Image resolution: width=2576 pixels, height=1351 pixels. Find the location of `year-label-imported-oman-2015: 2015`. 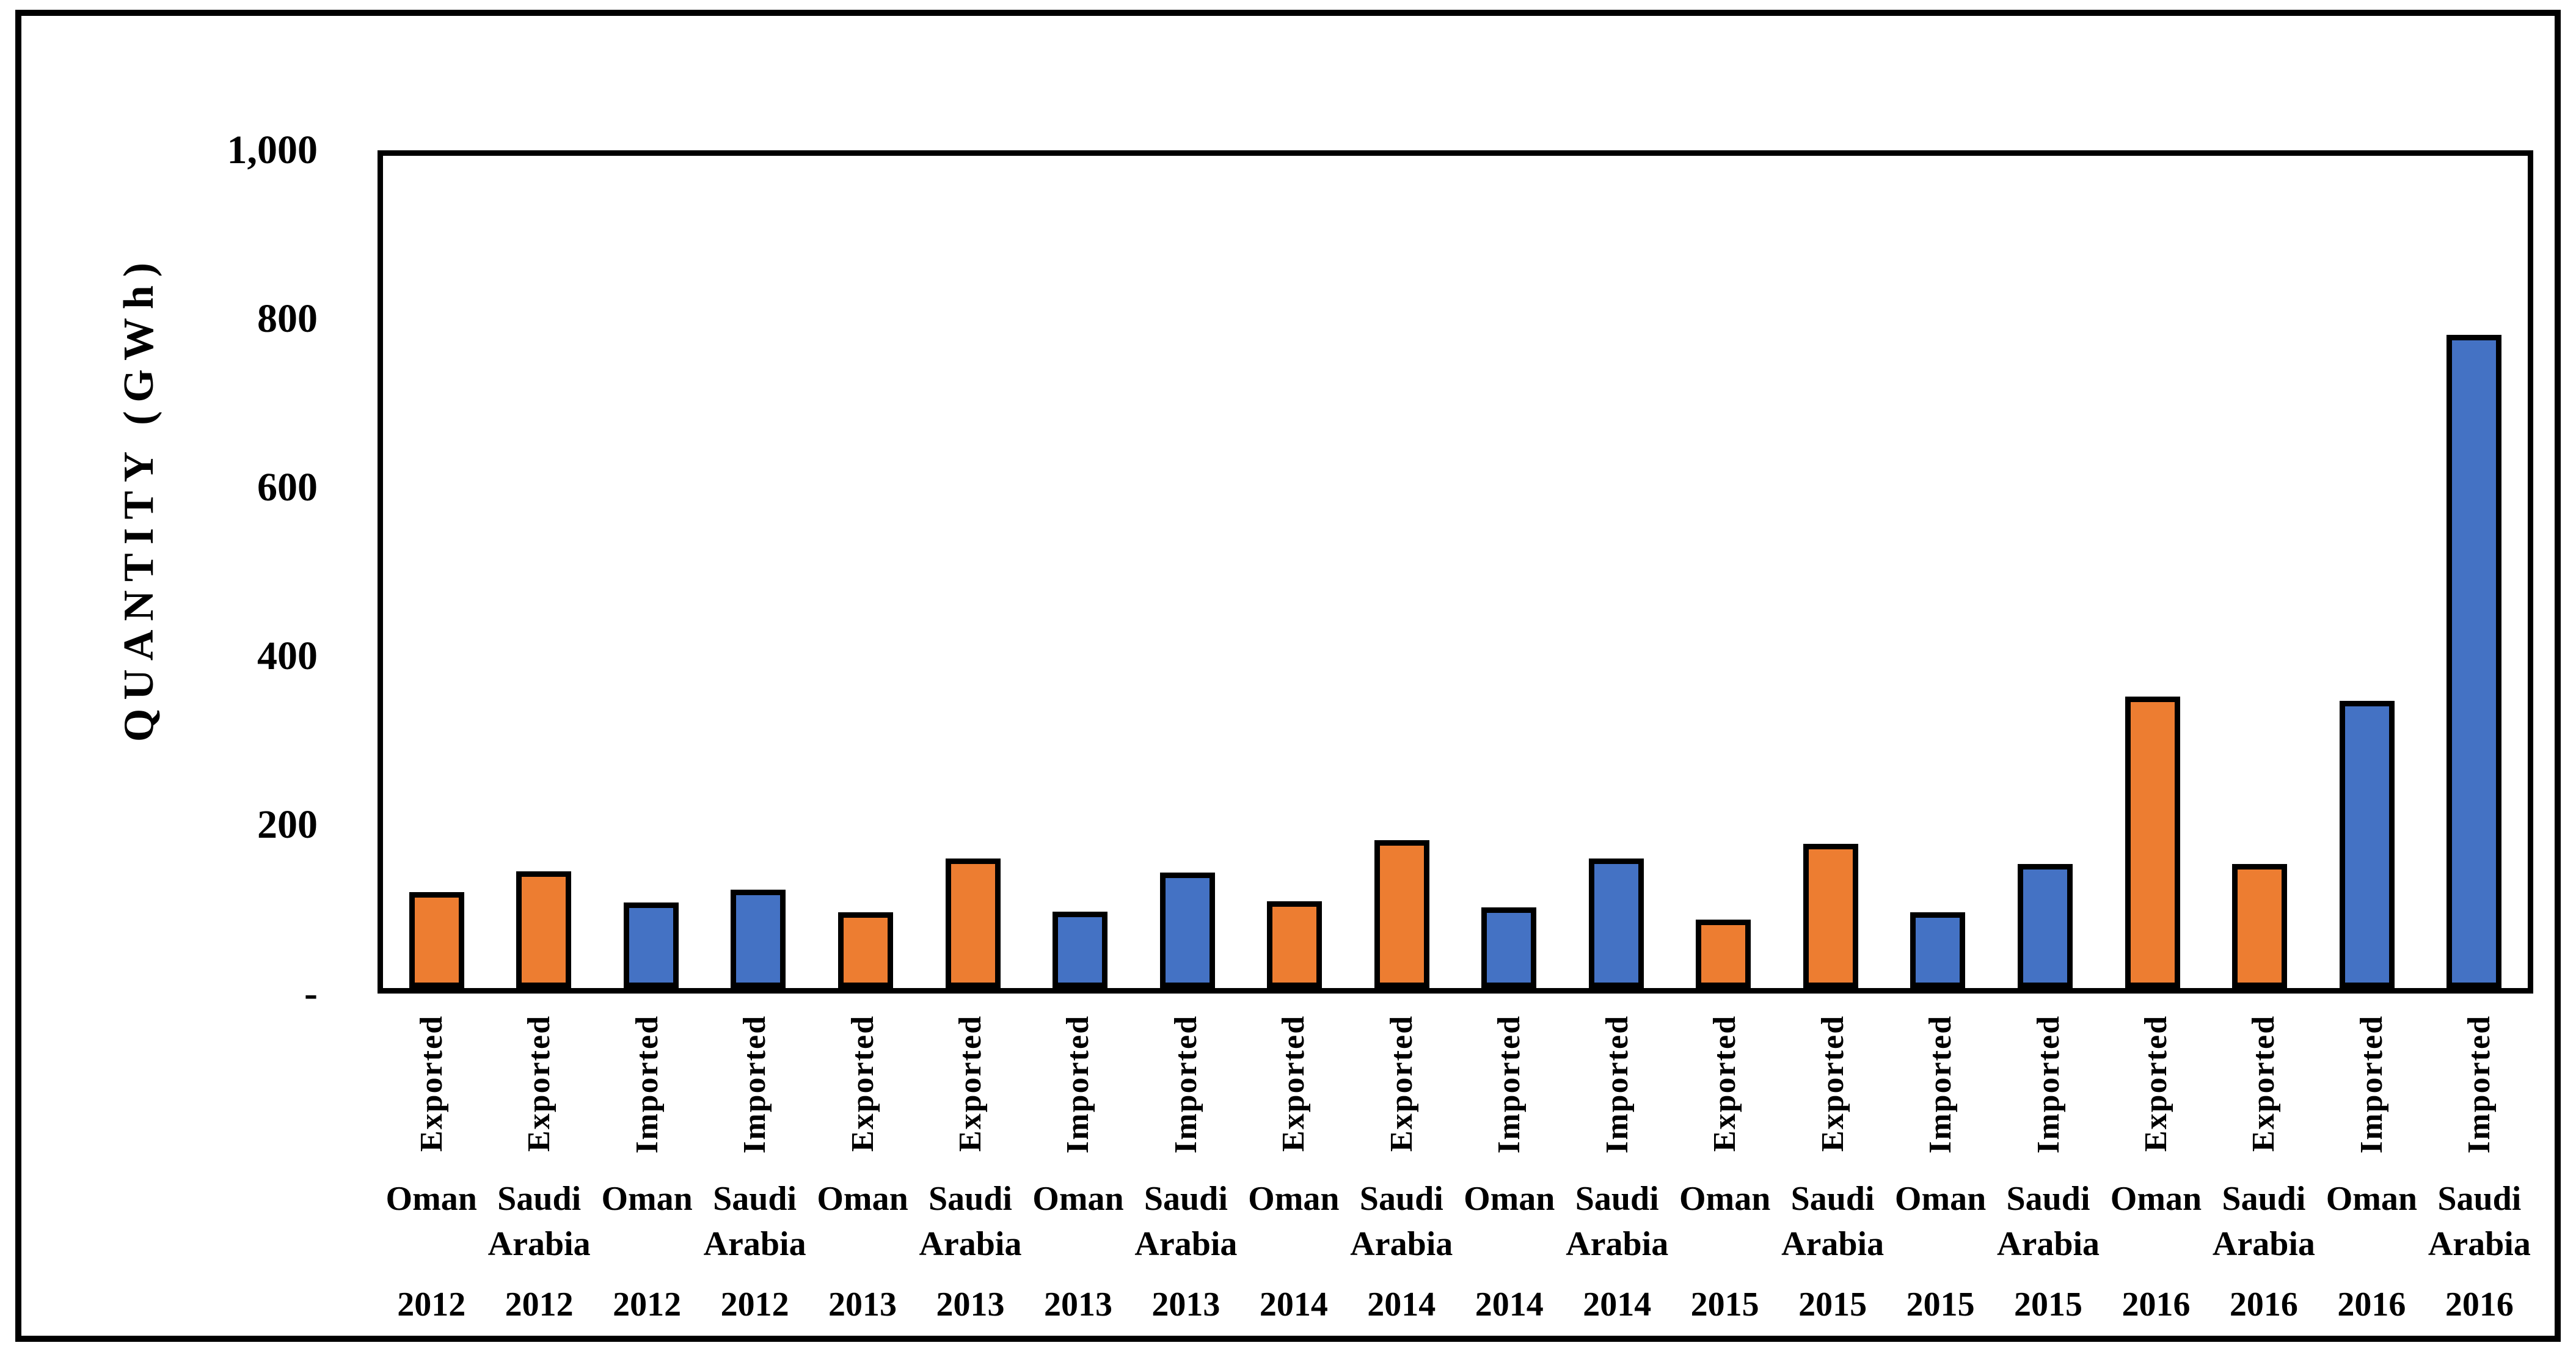

year-label-imported-oman-2015: 2015 is located at coordinates (1941, 1305).